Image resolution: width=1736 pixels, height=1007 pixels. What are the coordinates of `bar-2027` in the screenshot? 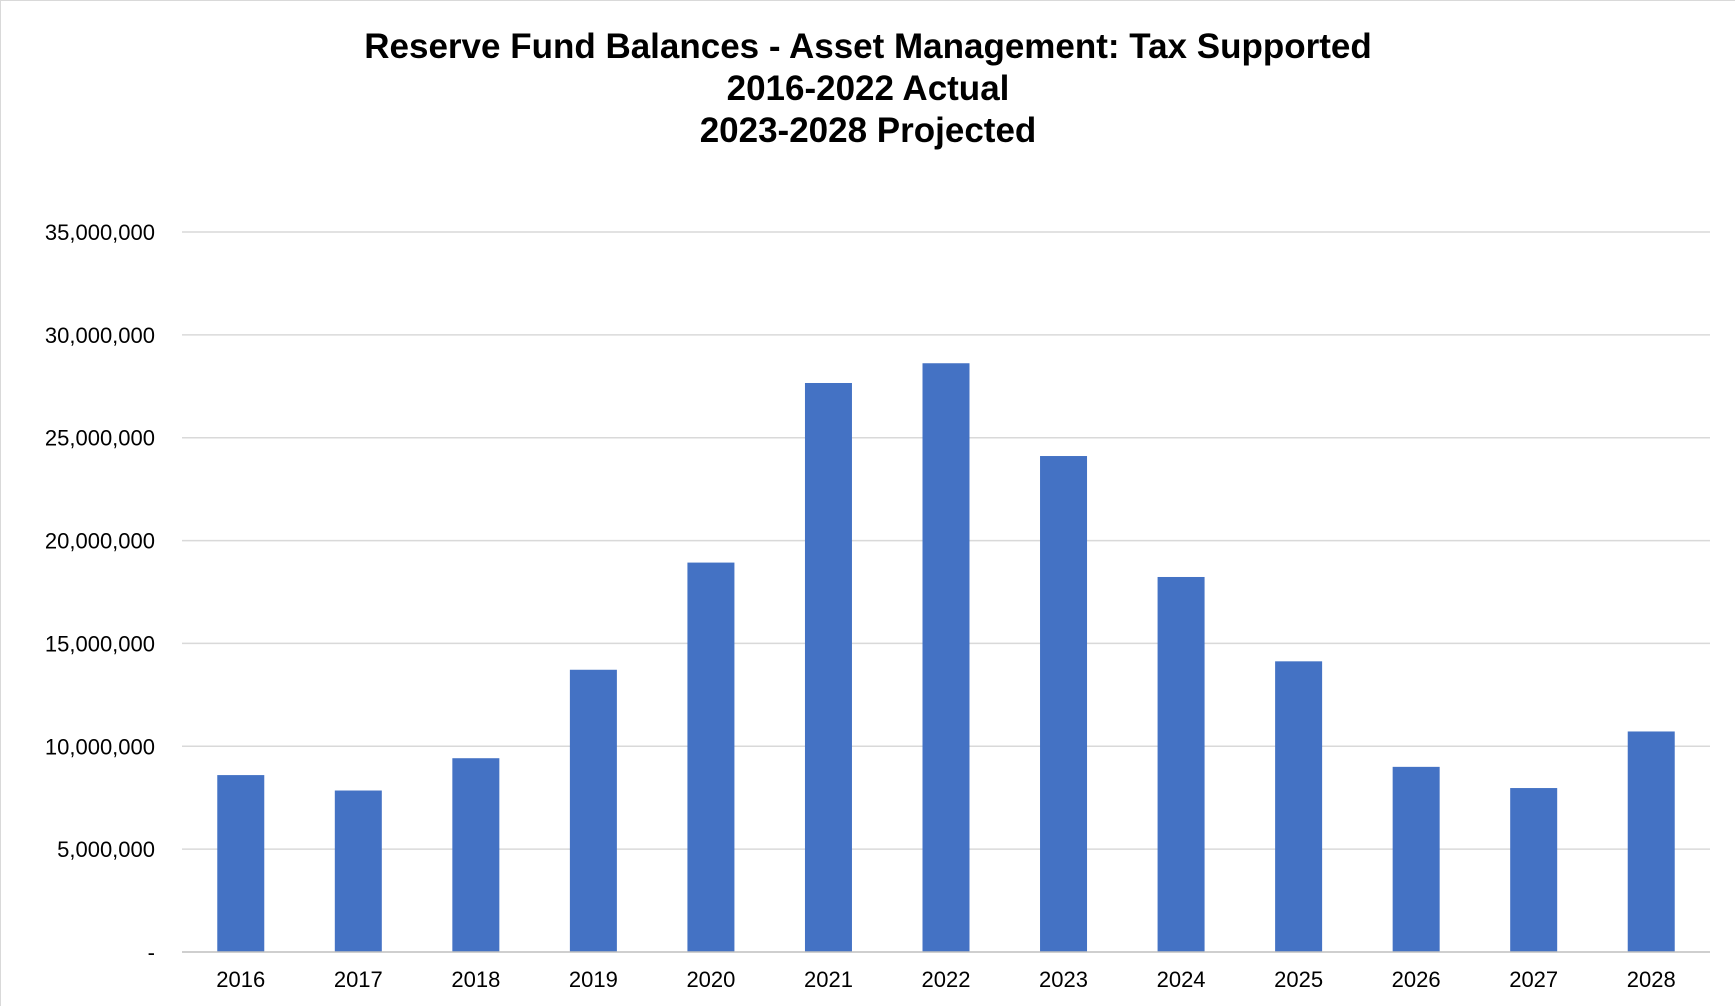 It's located at (1534, 870).